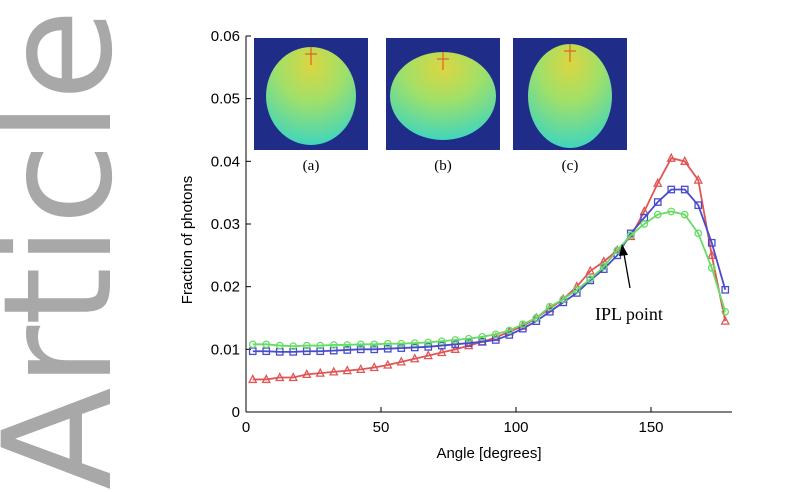 The height and width of the screenshot is (492, 793). I want to click on y-tick-label: 0.05, so click(225, 99).